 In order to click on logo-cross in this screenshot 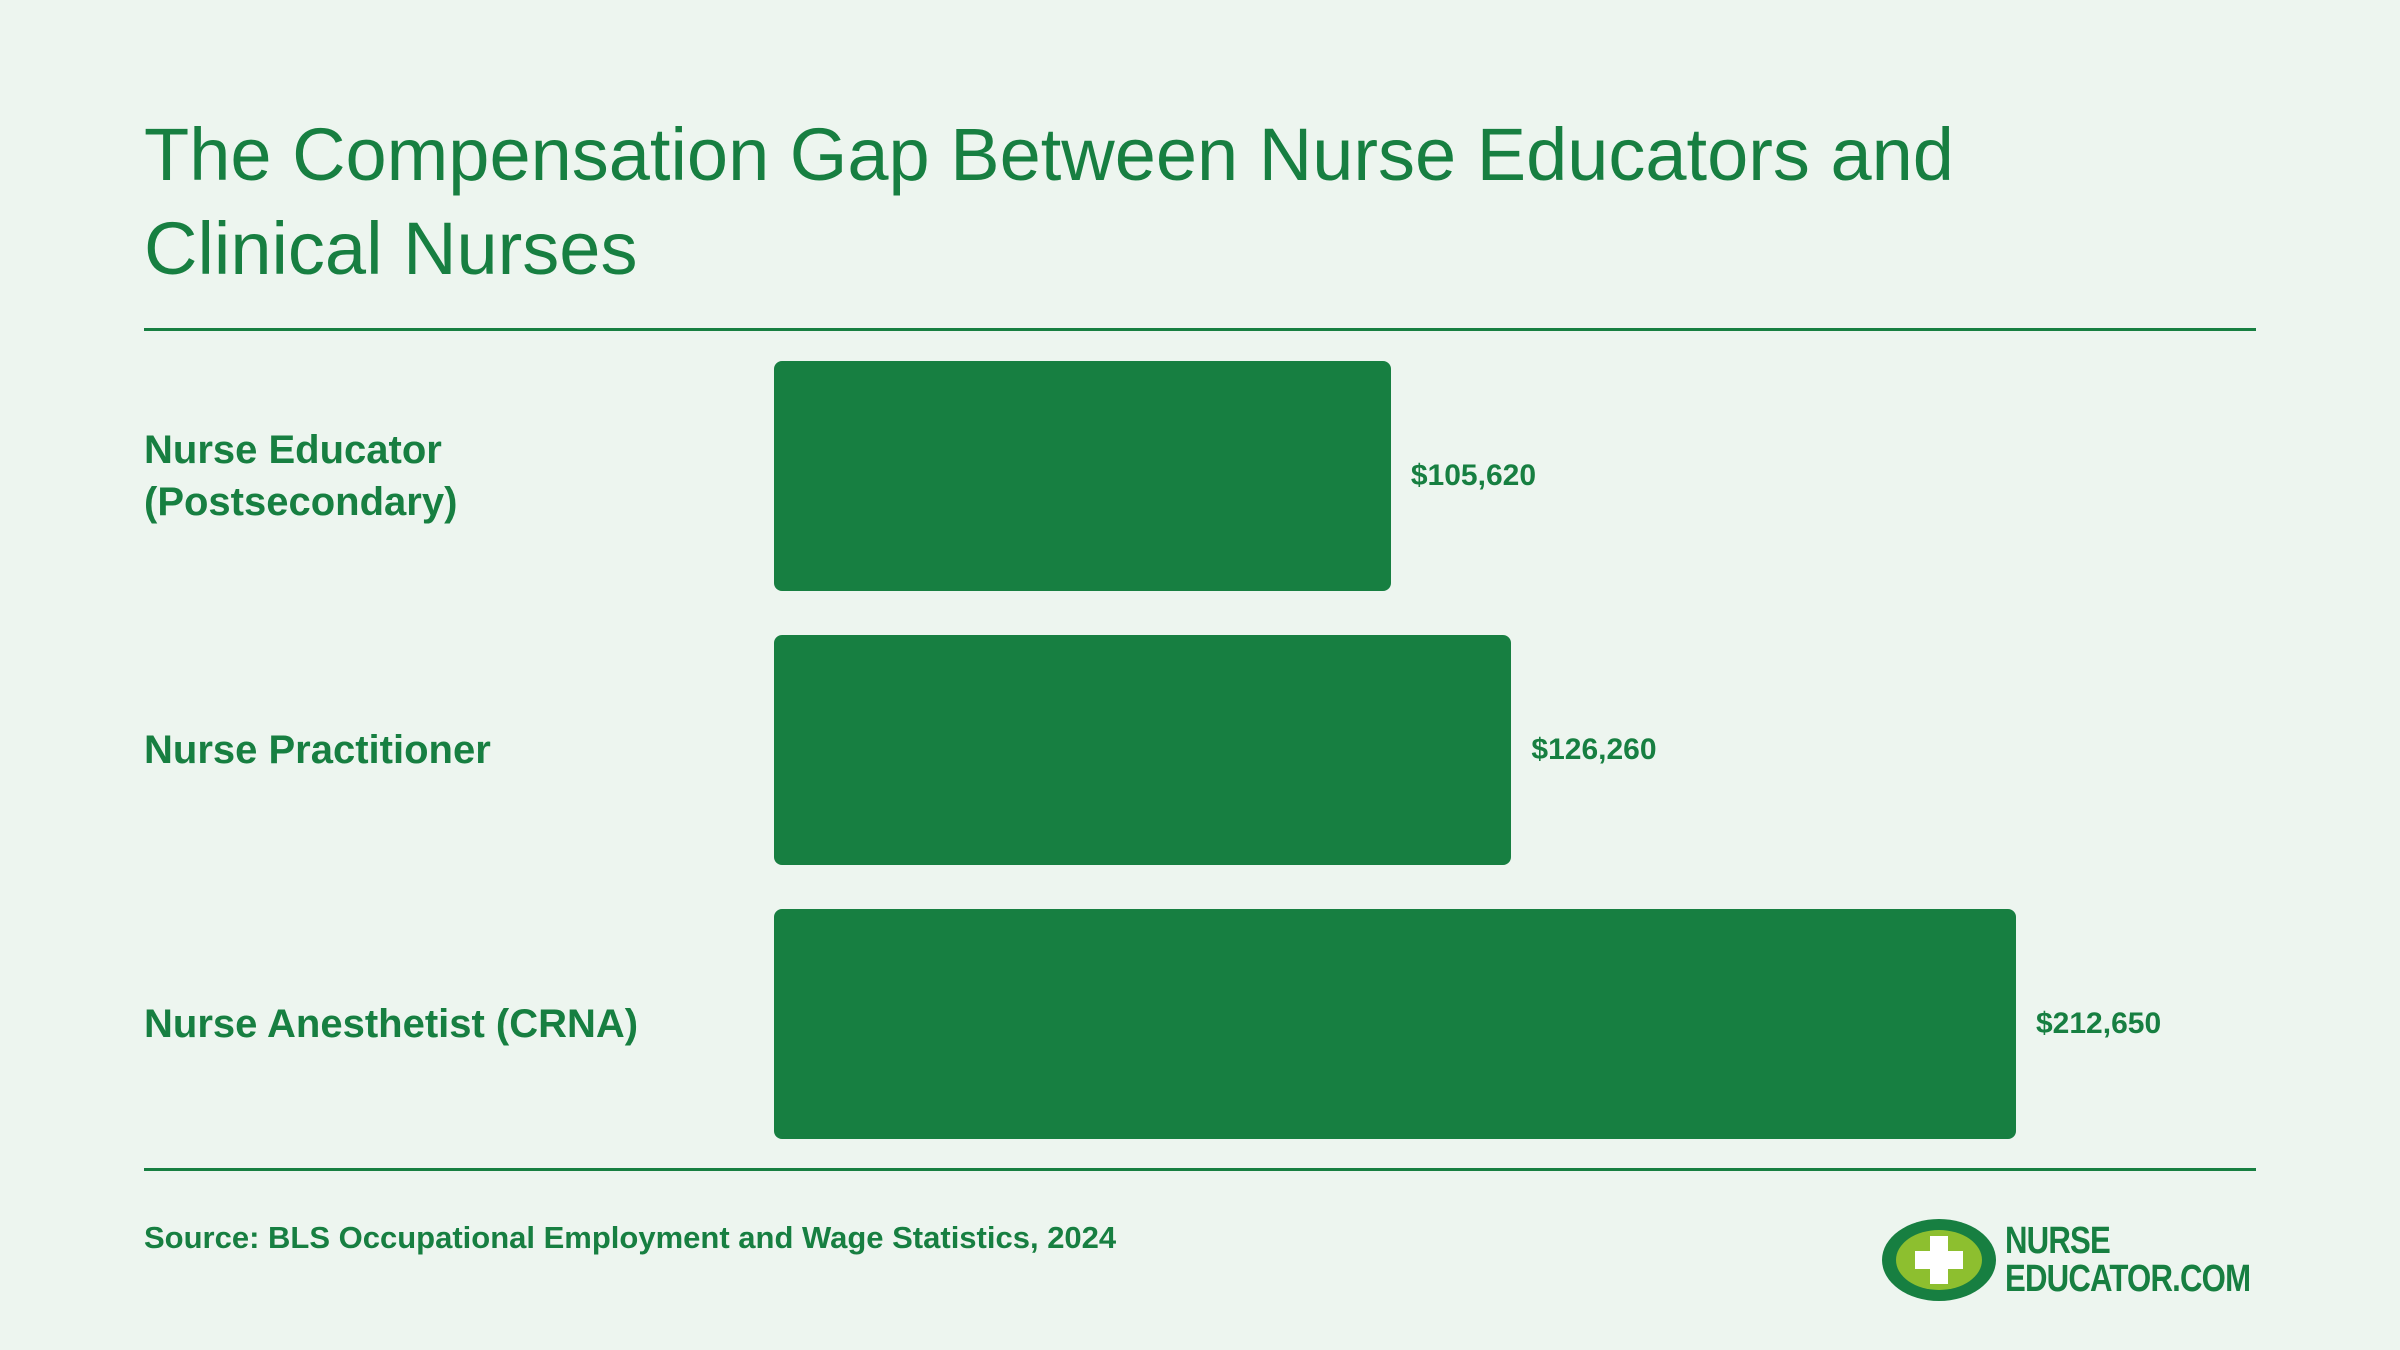, I will do `click(1939, 1260)`.